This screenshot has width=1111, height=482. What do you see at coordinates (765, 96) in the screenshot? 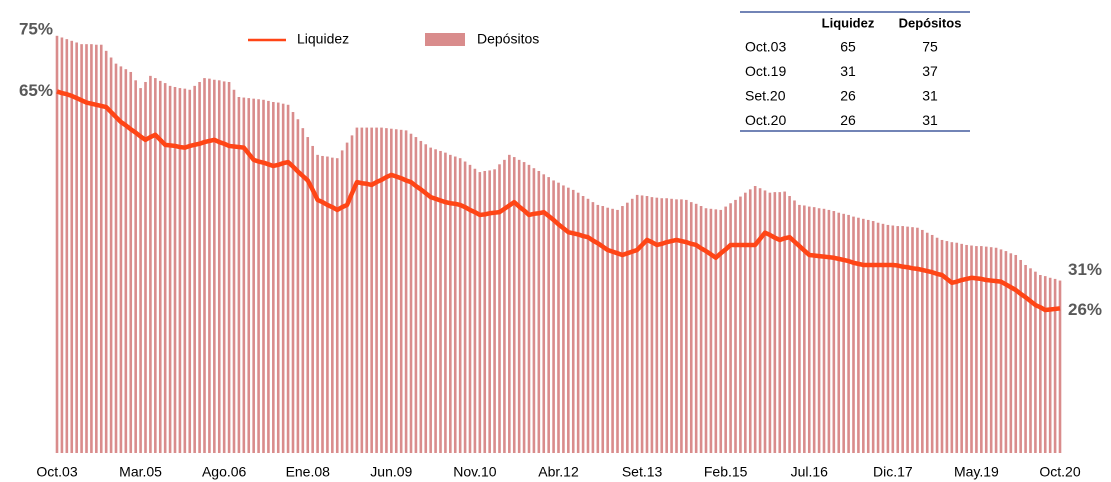
I see `table-row-label: Set.20` at bounding box center [765, 96].